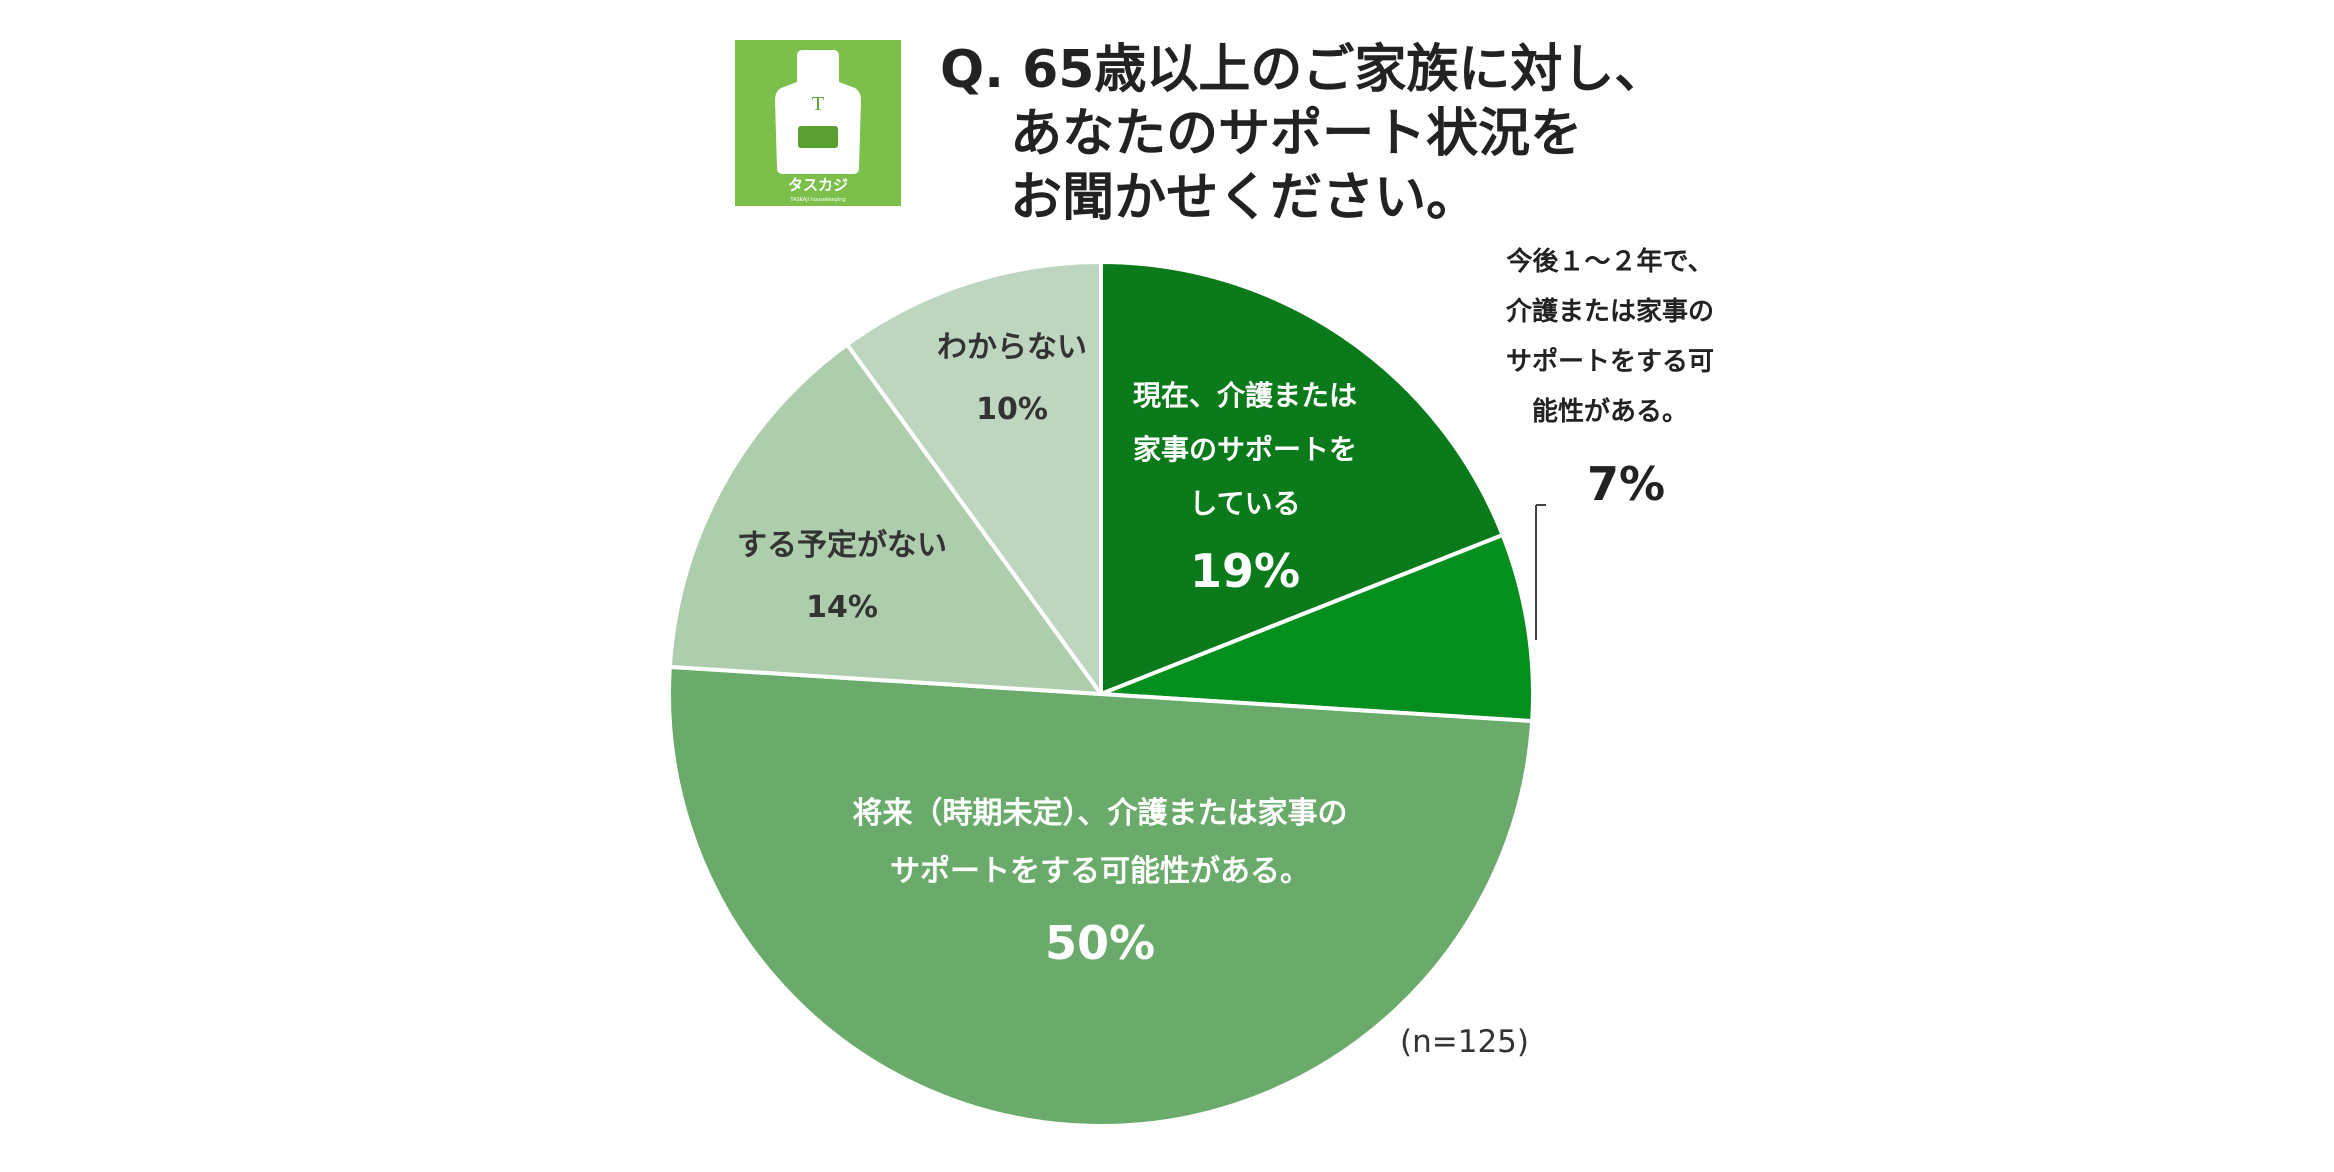  What do you see at coordinates (1012, 409) in the screenshot?
I see `slice-value-10pct: 10%` at bounding box center [1012, 409].